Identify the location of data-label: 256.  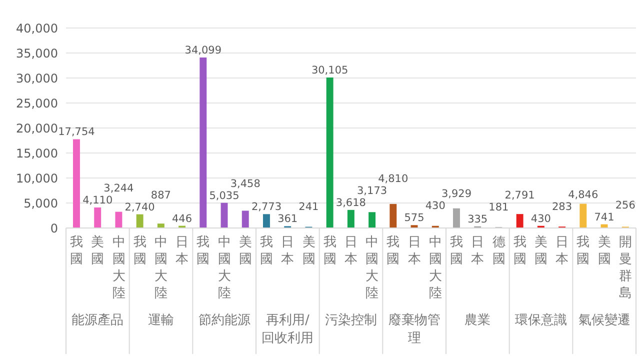
(625, 205).